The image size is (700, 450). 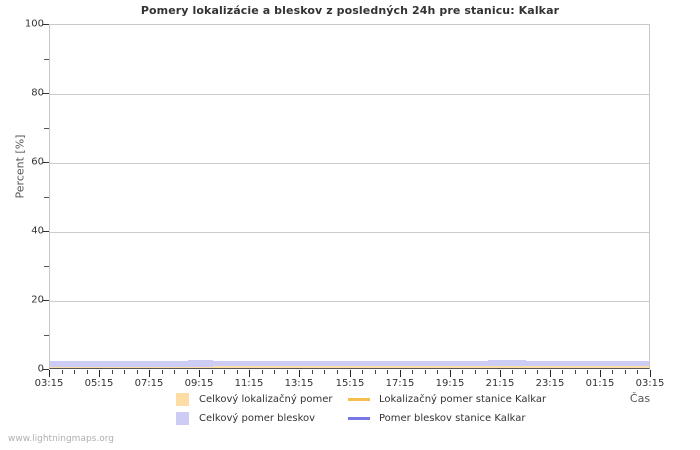 What do you see at coordinates (254, 399) in the screenshot?
I see `legend-item: Celkový lokalizačný pomer` at bounding box center [254, 399].